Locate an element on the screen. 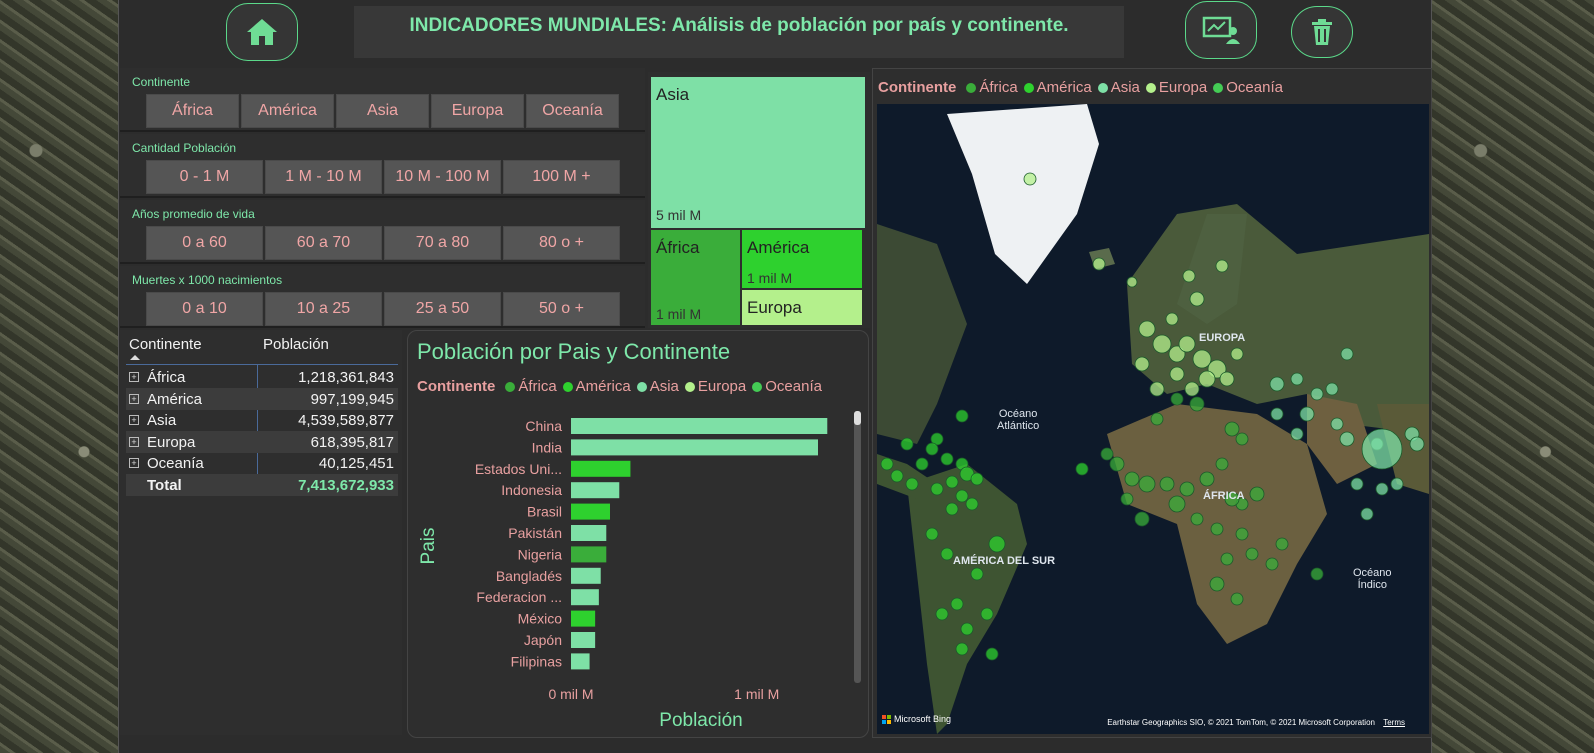  slicer-option-100m-plus: 100 M + is located at coordinates (561, 177).